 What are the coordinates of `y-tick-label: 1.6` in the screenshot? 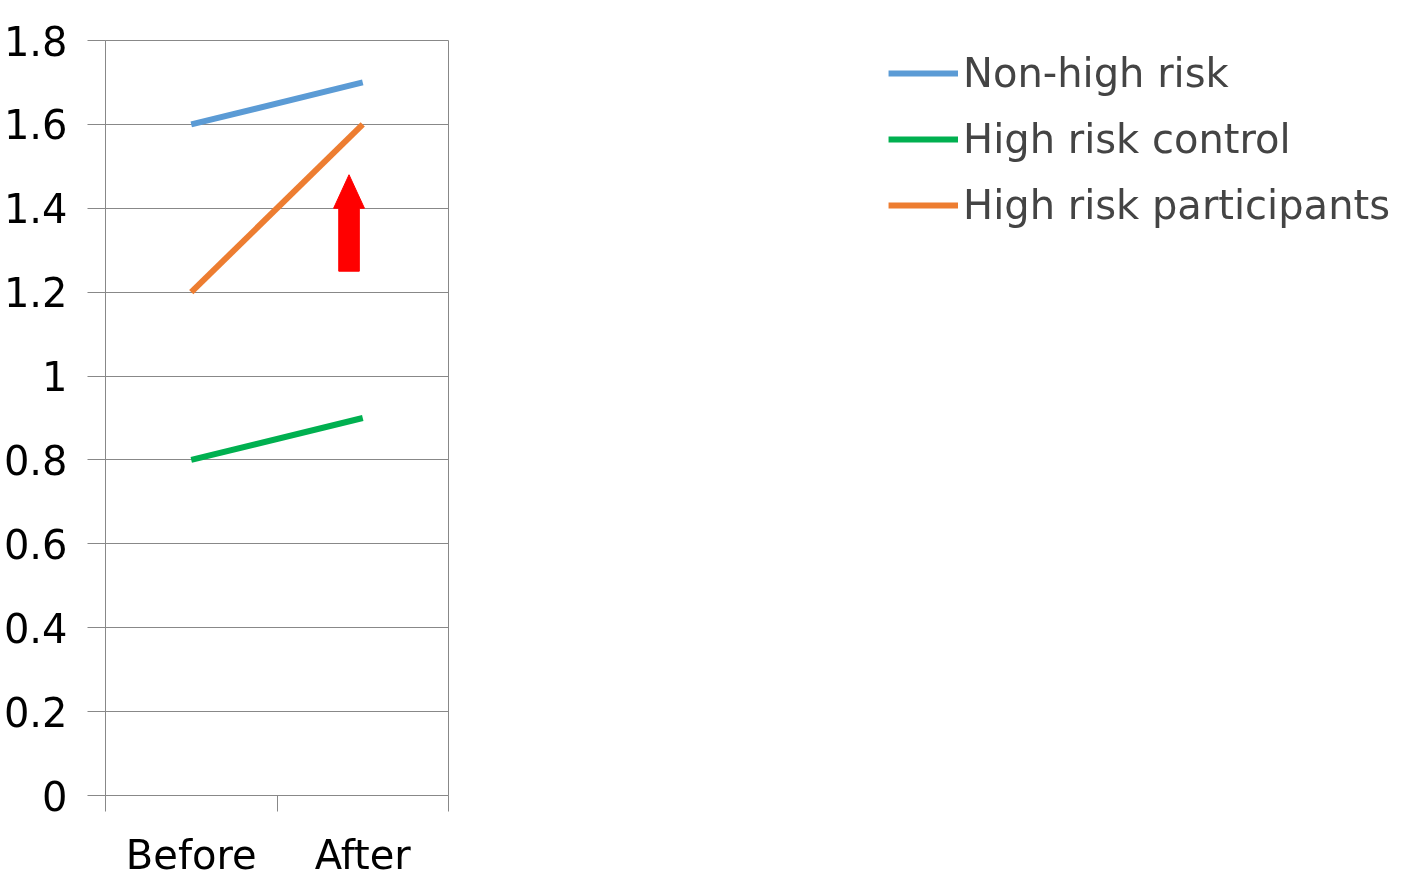 It's located at (35, 125).